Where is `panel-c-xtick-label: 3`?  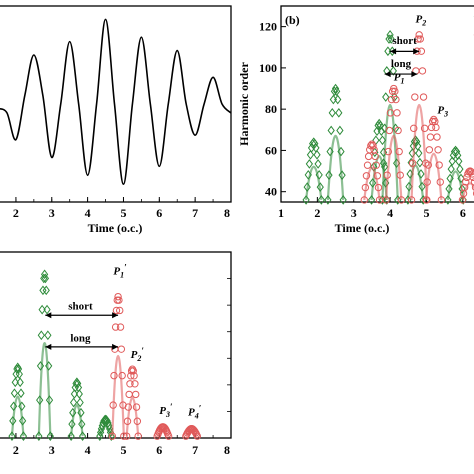 panel-c-xtick-label: 3 is located at coordinates (52, 450).